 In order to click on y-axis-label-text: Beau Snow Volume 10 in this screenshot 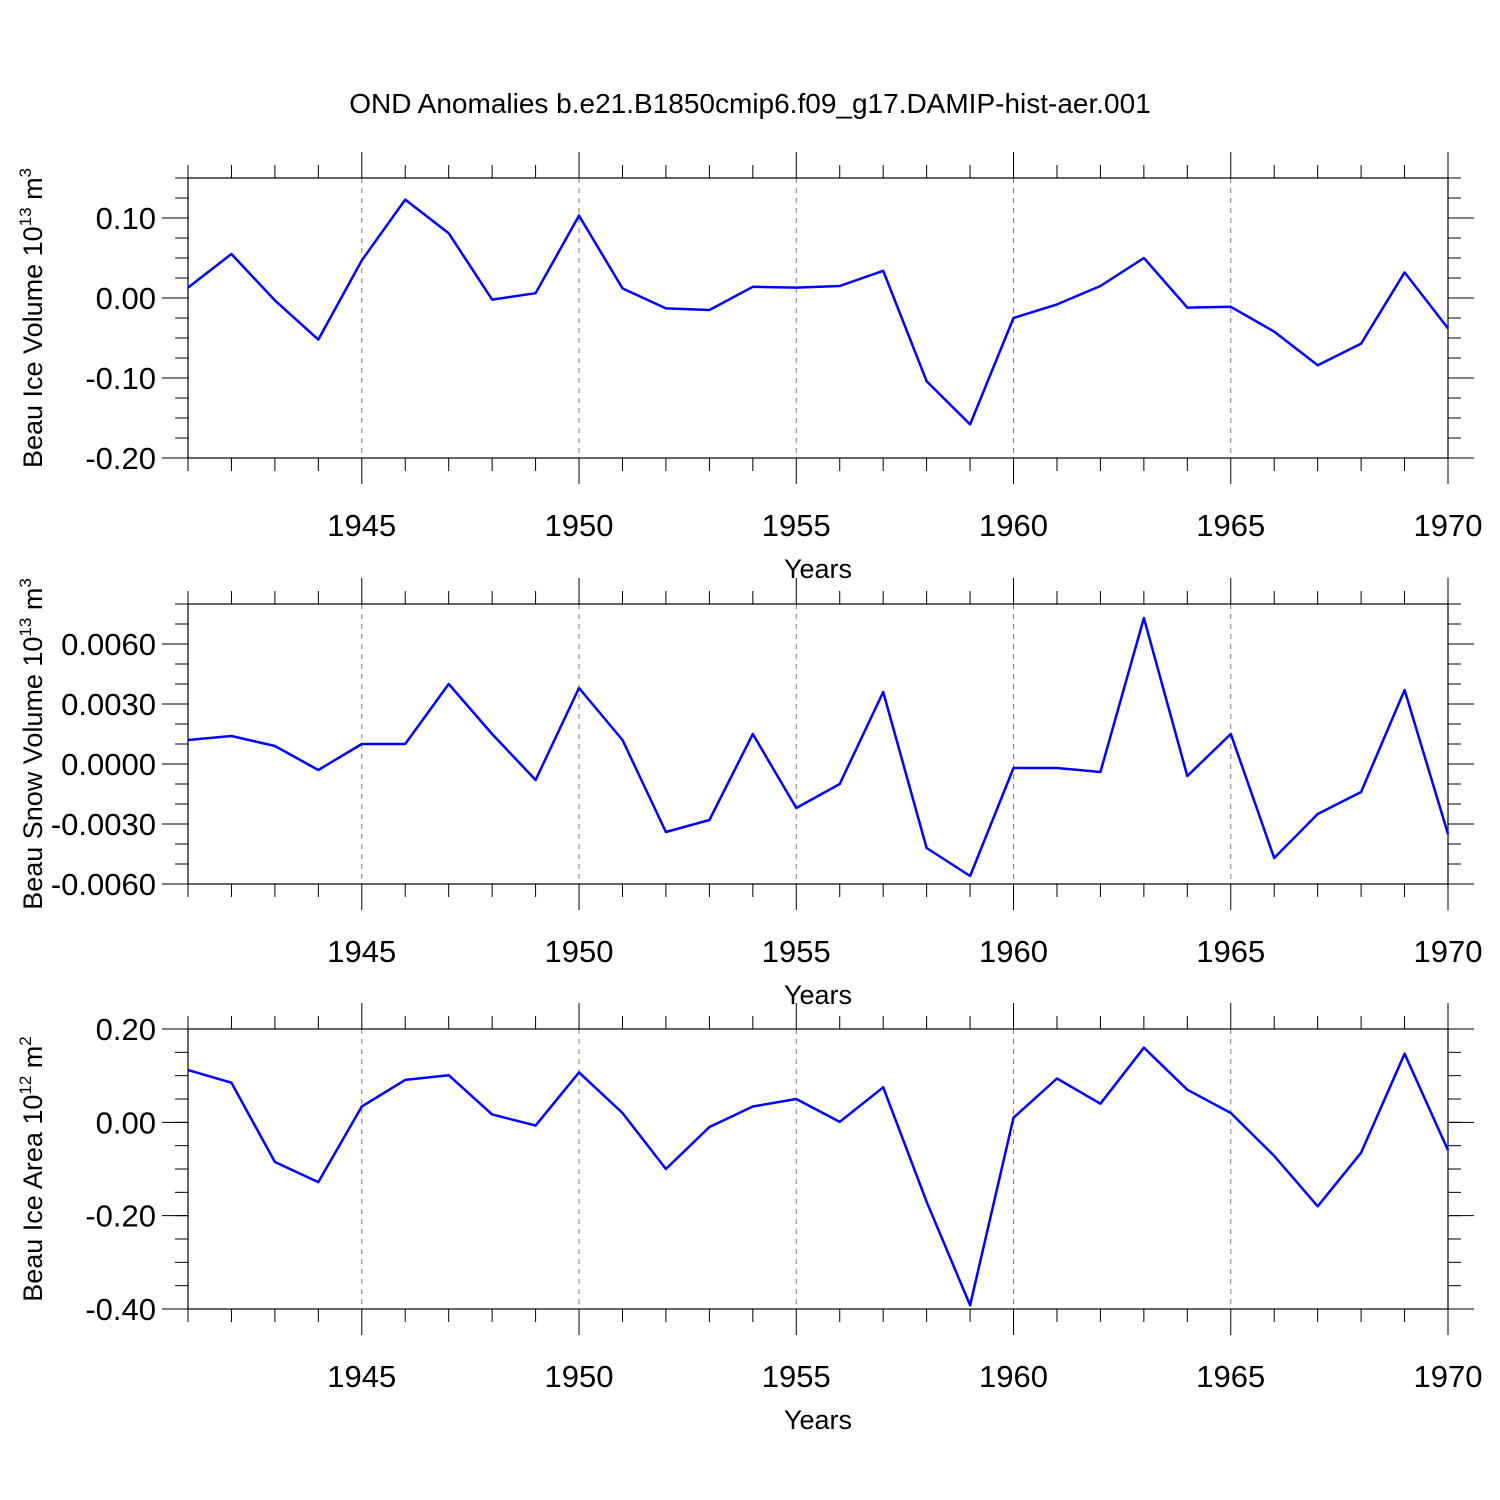, I will do `click(33, 773)`.